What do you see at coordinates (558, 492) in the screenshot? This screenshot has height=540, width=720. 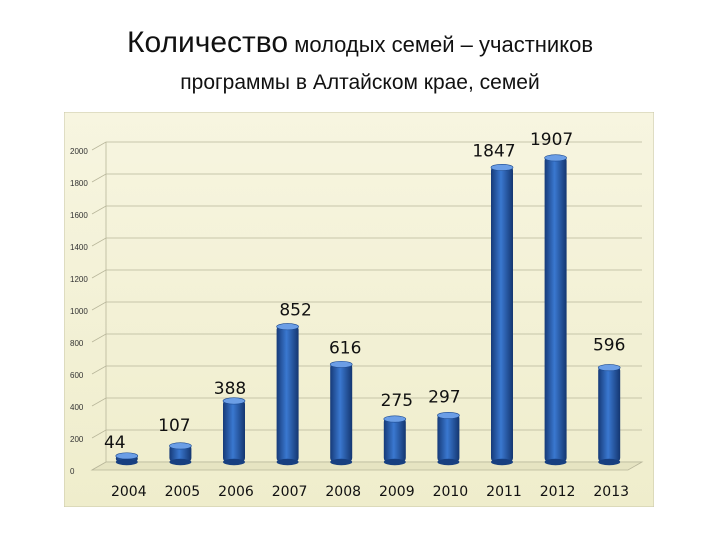 I see `x-tick-label: 2012` at bounding box center [558, 492].